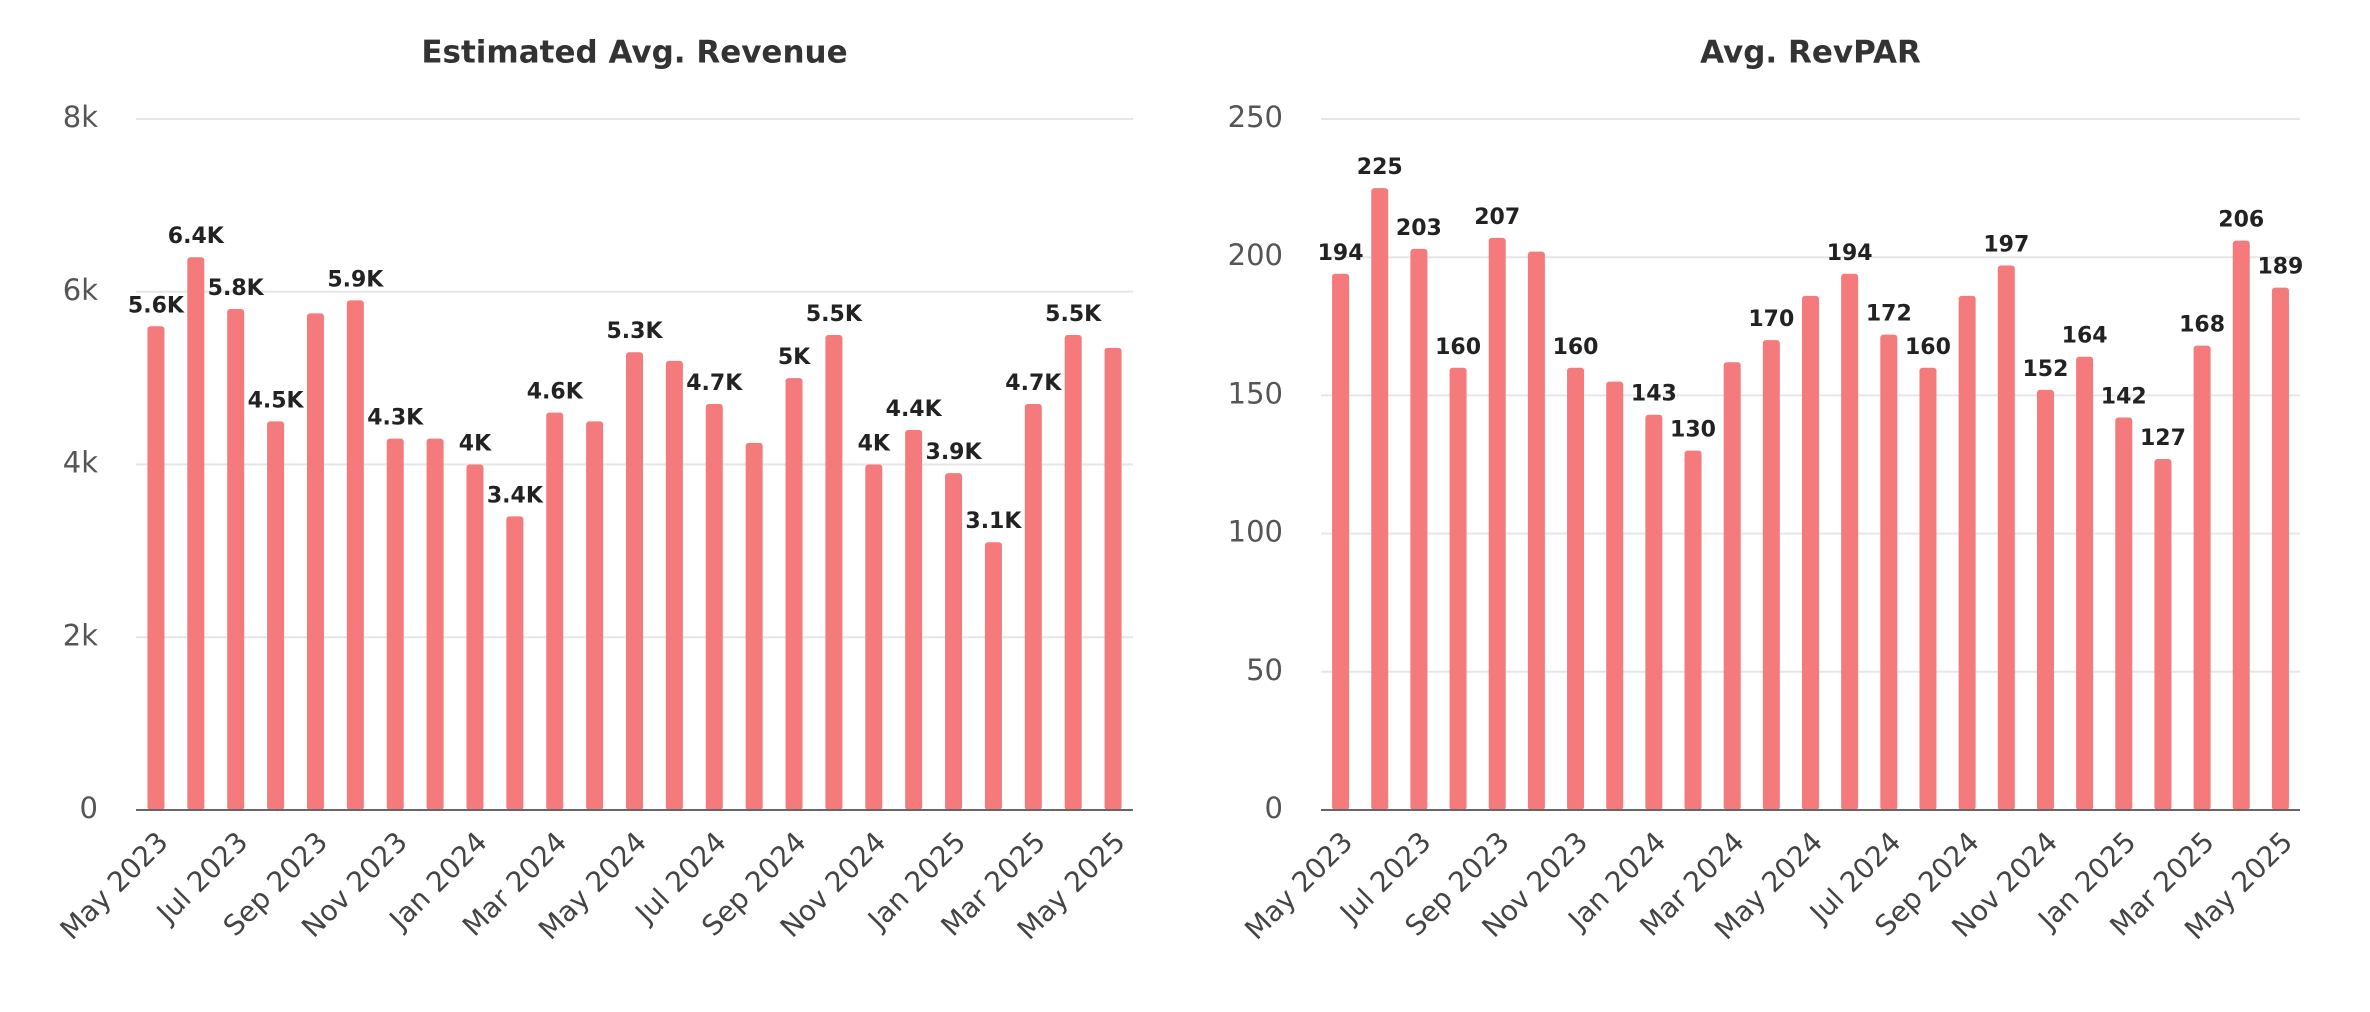 Image resolution: width=2370 pixels, height=1012 pixels. I want to click on data-label: 5.3K, so click(634, 331).